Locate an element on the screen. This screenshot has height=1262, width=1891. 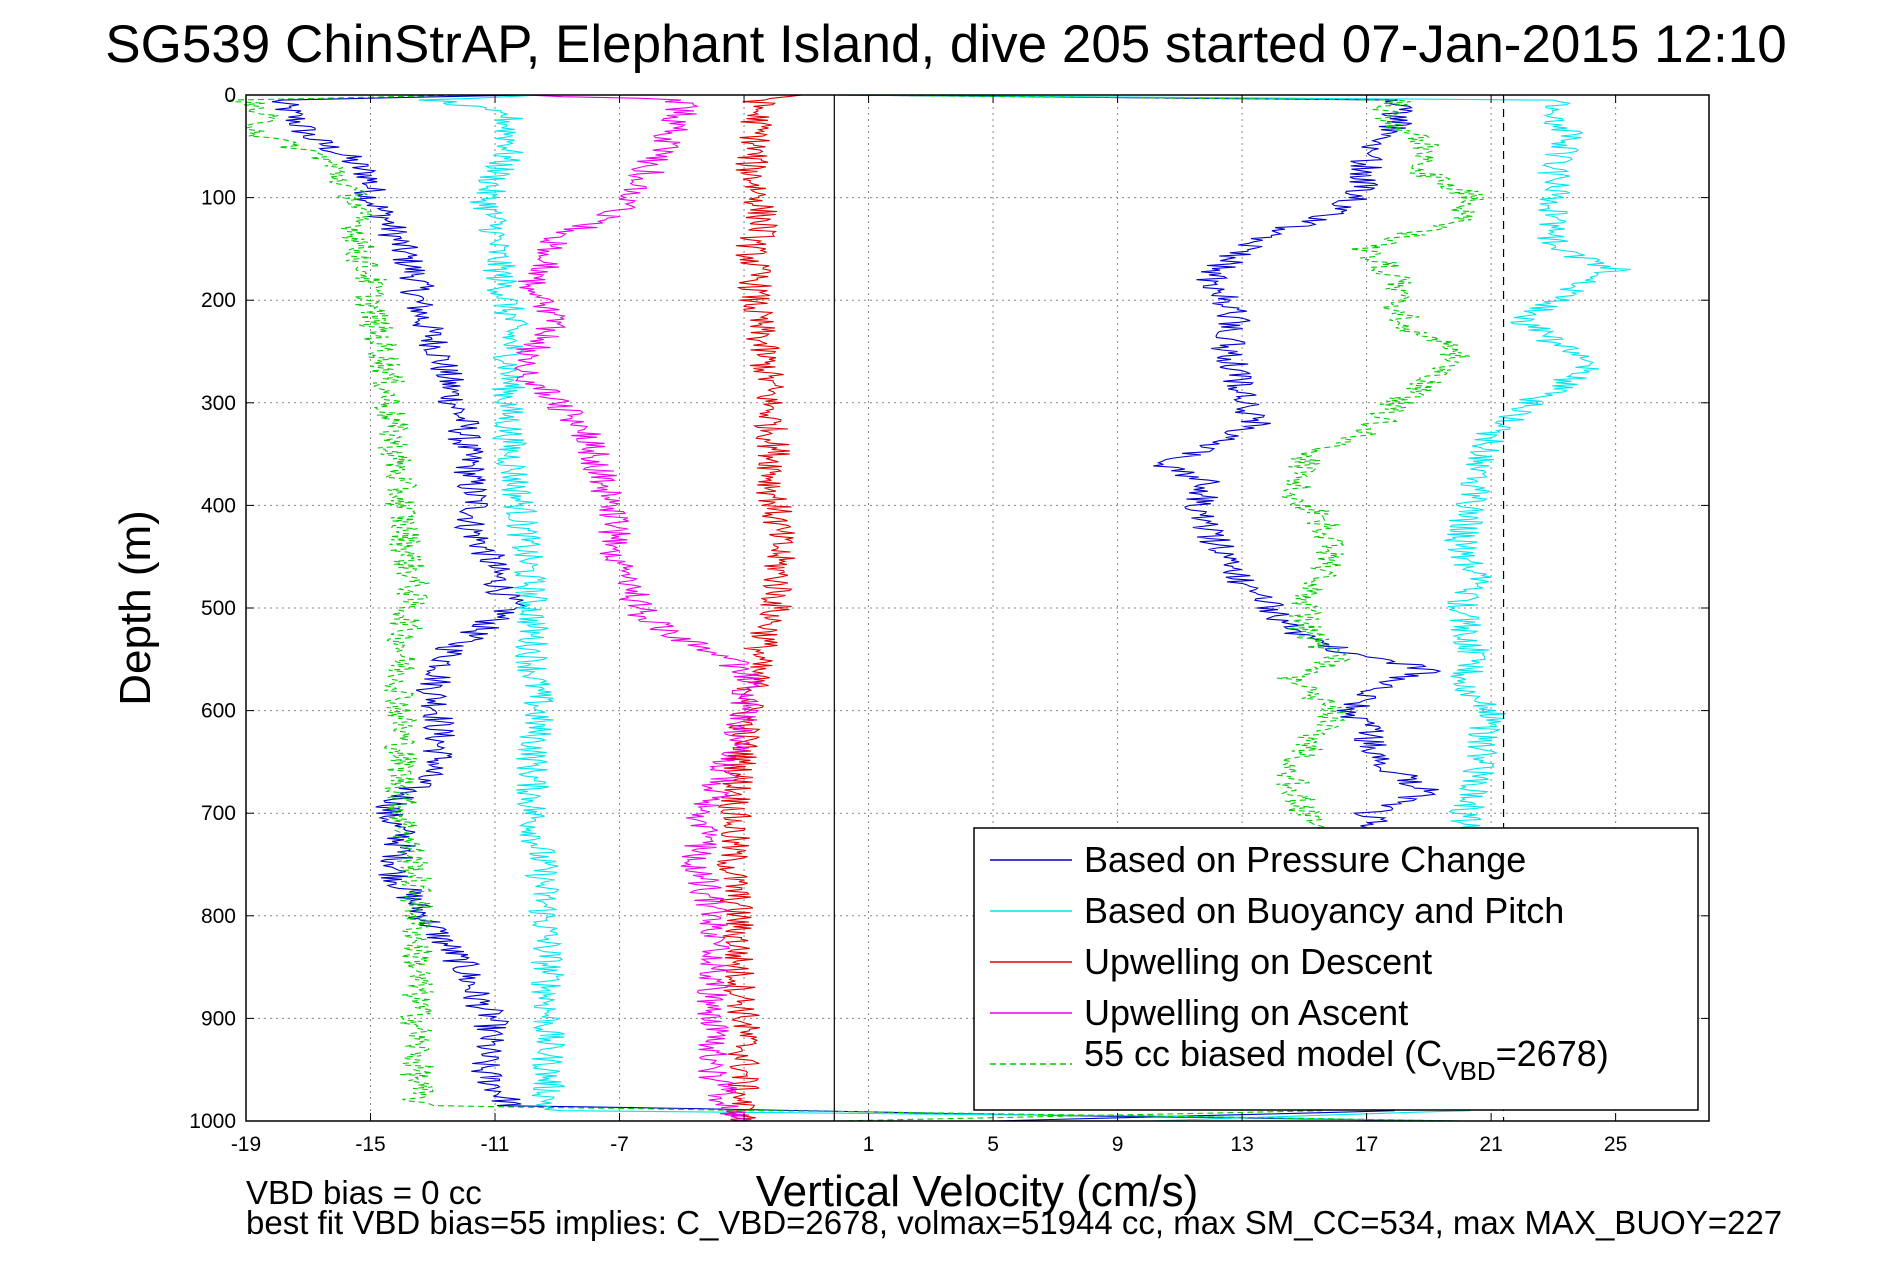
x-tick-label: 17 is located at coordinates (1366, 1144).